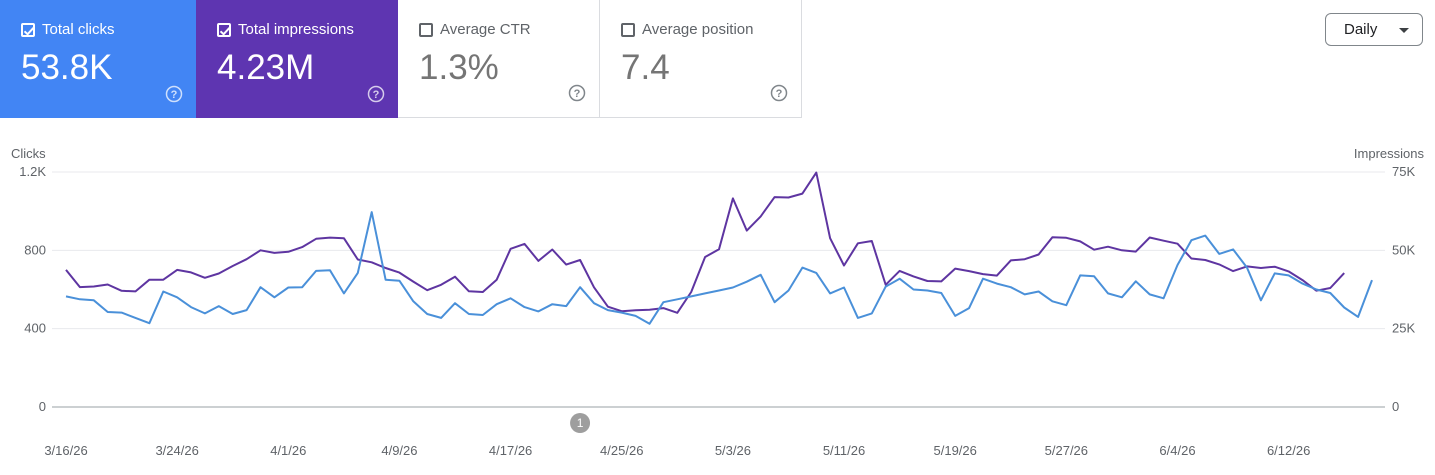 The height and width of the screenshot is (475, 1435). I want to click on x-tick-label: 3/24/26, so click(176, 450).